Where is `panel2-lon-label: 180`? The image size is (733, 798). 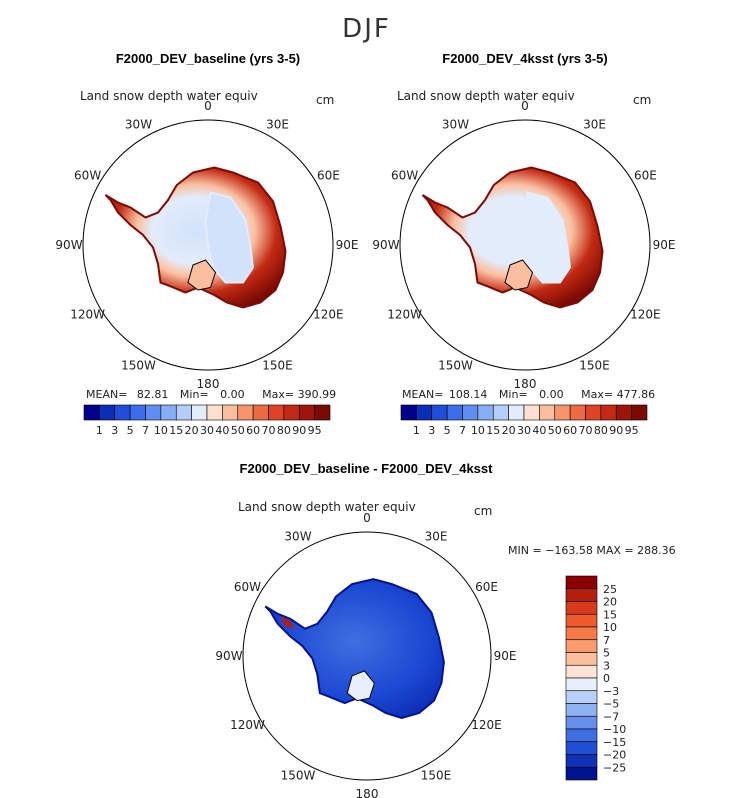
panel2-lon-label: 180 is located at coordinates (525, 384).